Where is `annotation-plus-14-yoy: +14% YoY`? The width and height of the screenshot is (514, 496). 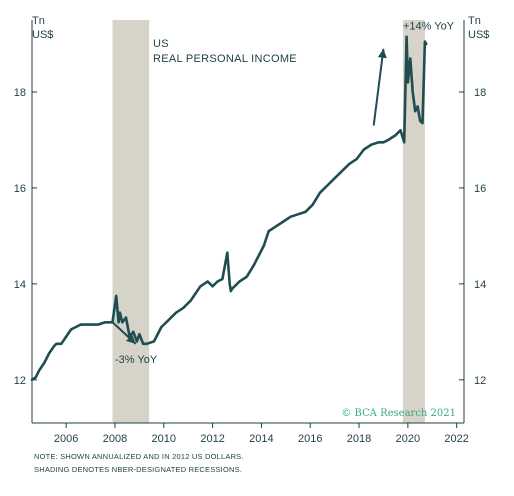
annotation-plus-14-yoy: +14% YoY is located at coordinates (429, 27).